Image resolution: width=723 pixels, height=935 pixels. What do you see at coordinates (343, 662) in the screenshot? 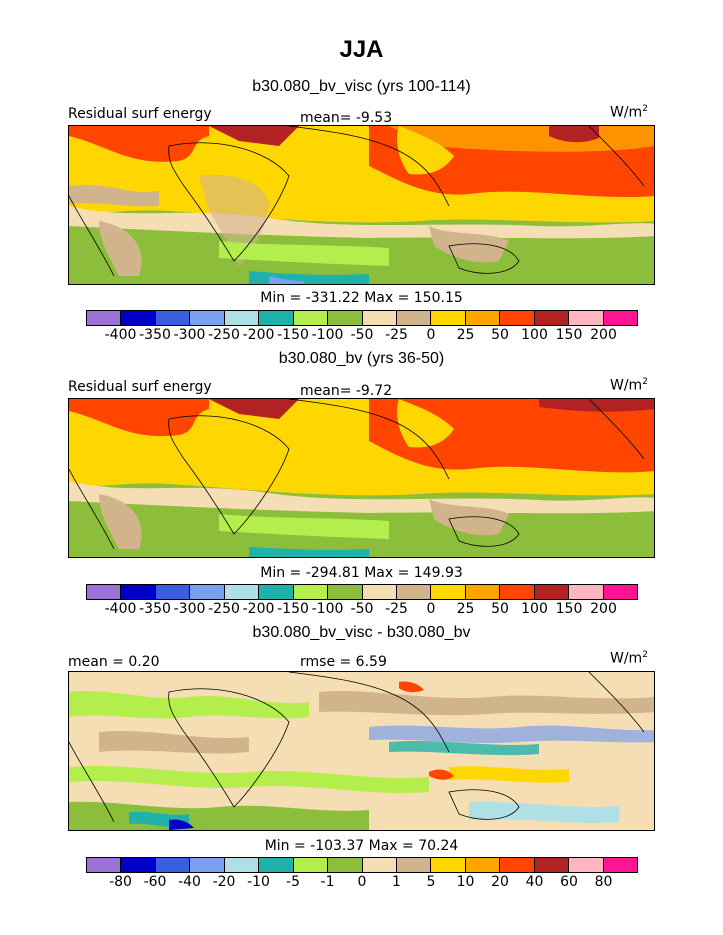
I see `panel-3-rmse-label: rmse = 6.59` at bounding box center [343, 662].